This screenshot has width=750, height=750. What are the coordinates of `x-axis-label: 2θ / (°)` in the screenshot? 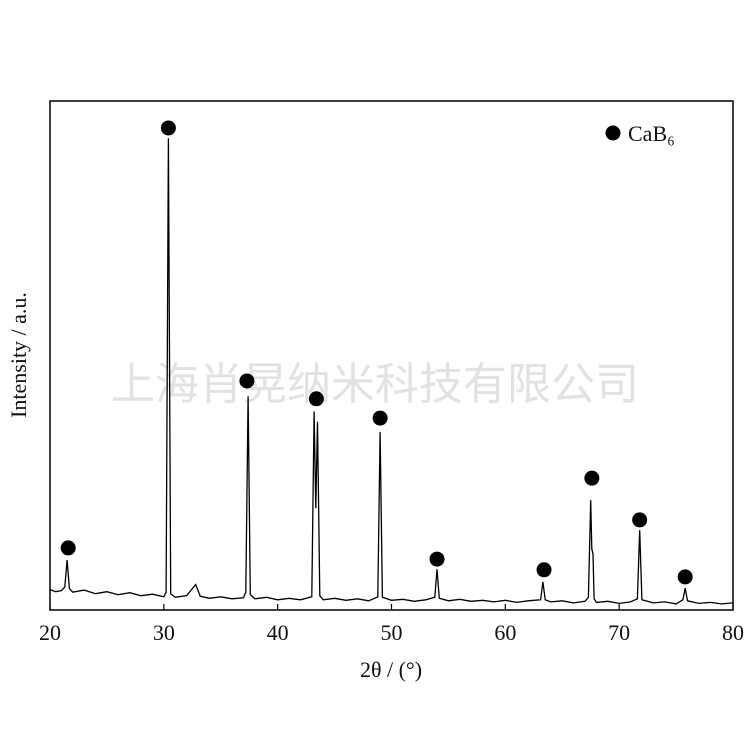 It's located at (391, 669).